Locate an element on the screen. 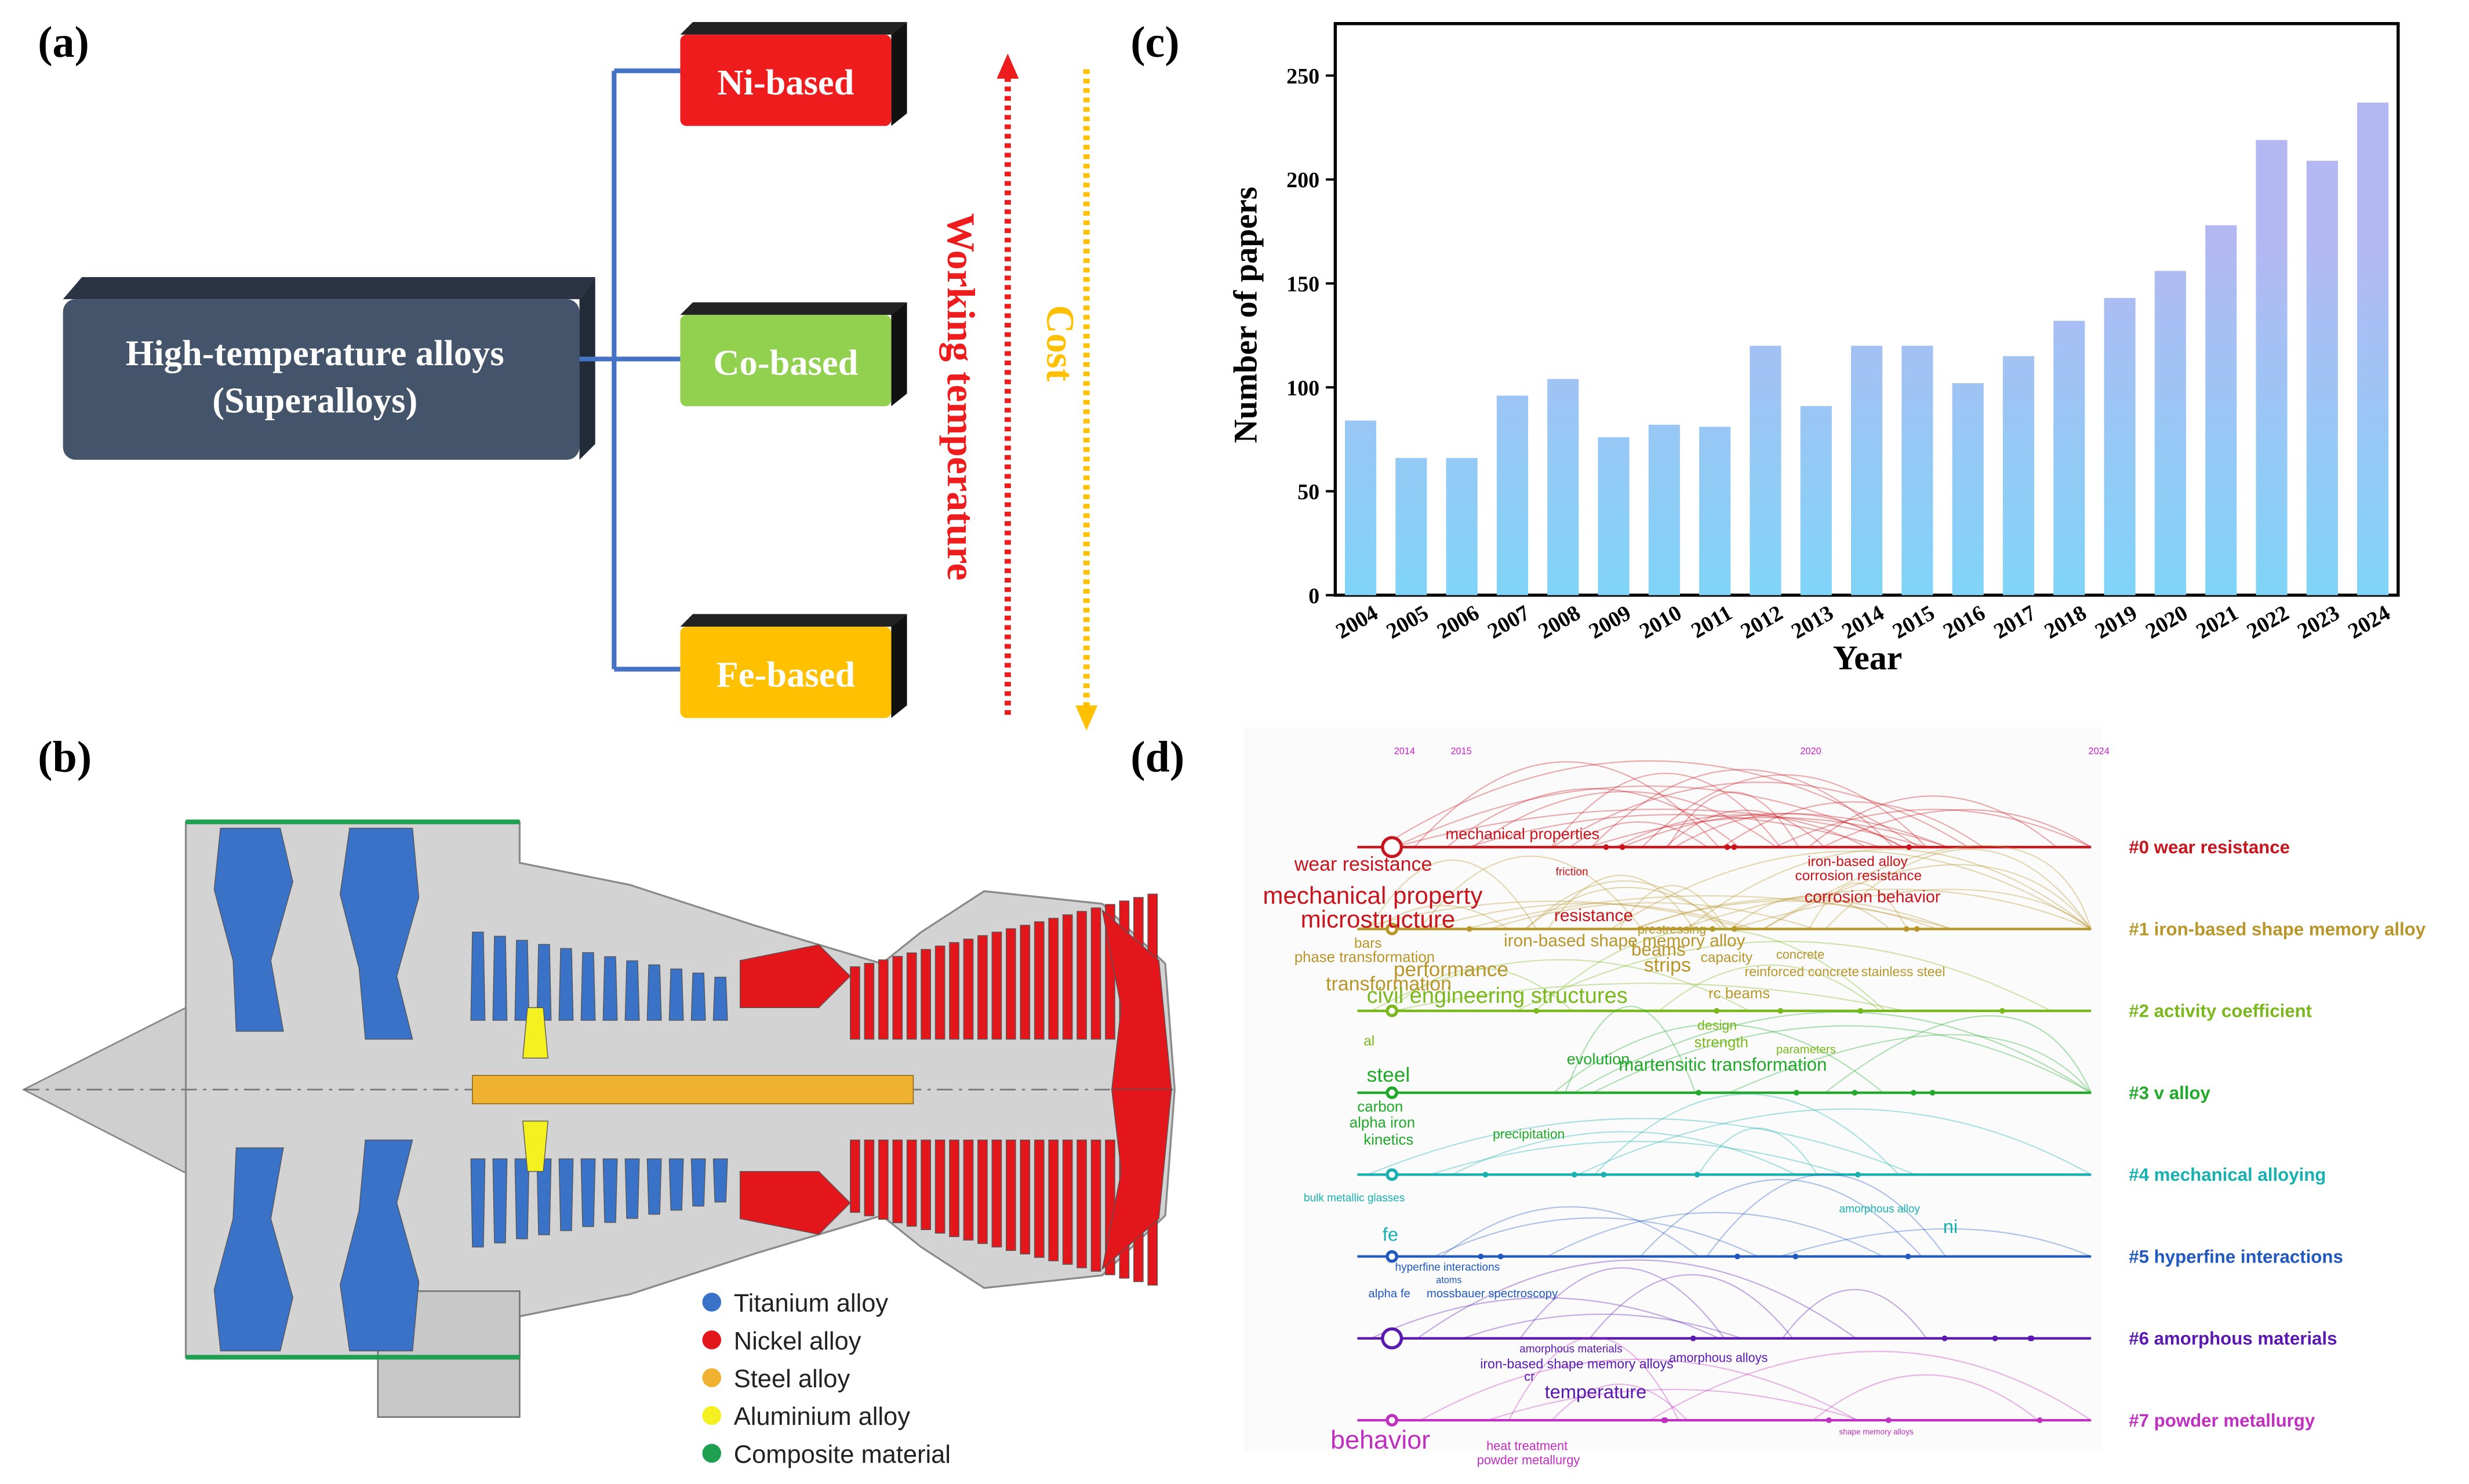 The height and width of the screenshot is (1484, 2469). keyword: hyperfine interactions is located at coordinates (1447, 1268).